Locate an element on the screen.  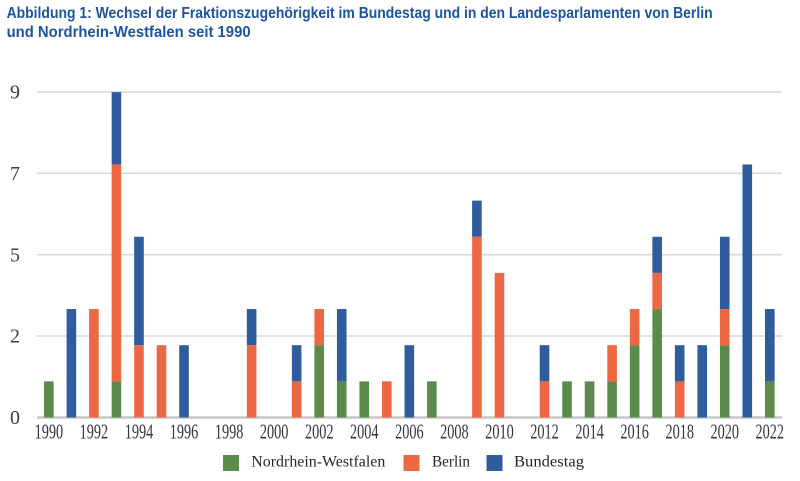
svg-text: Berlin is located at coordinates (451, 462).